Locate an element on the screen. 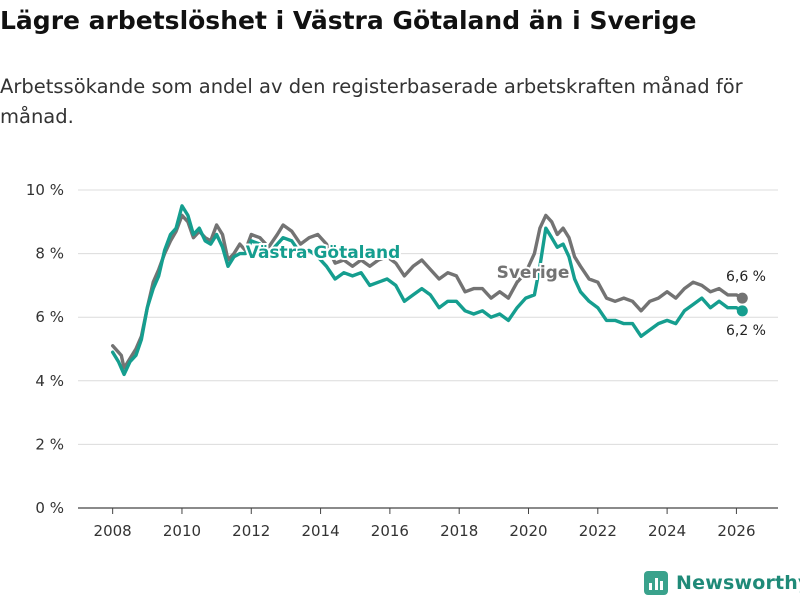 Image resolution: width=800 pixels, height=600 pixels. end-point-sverige is located at coordinates (742, 298).